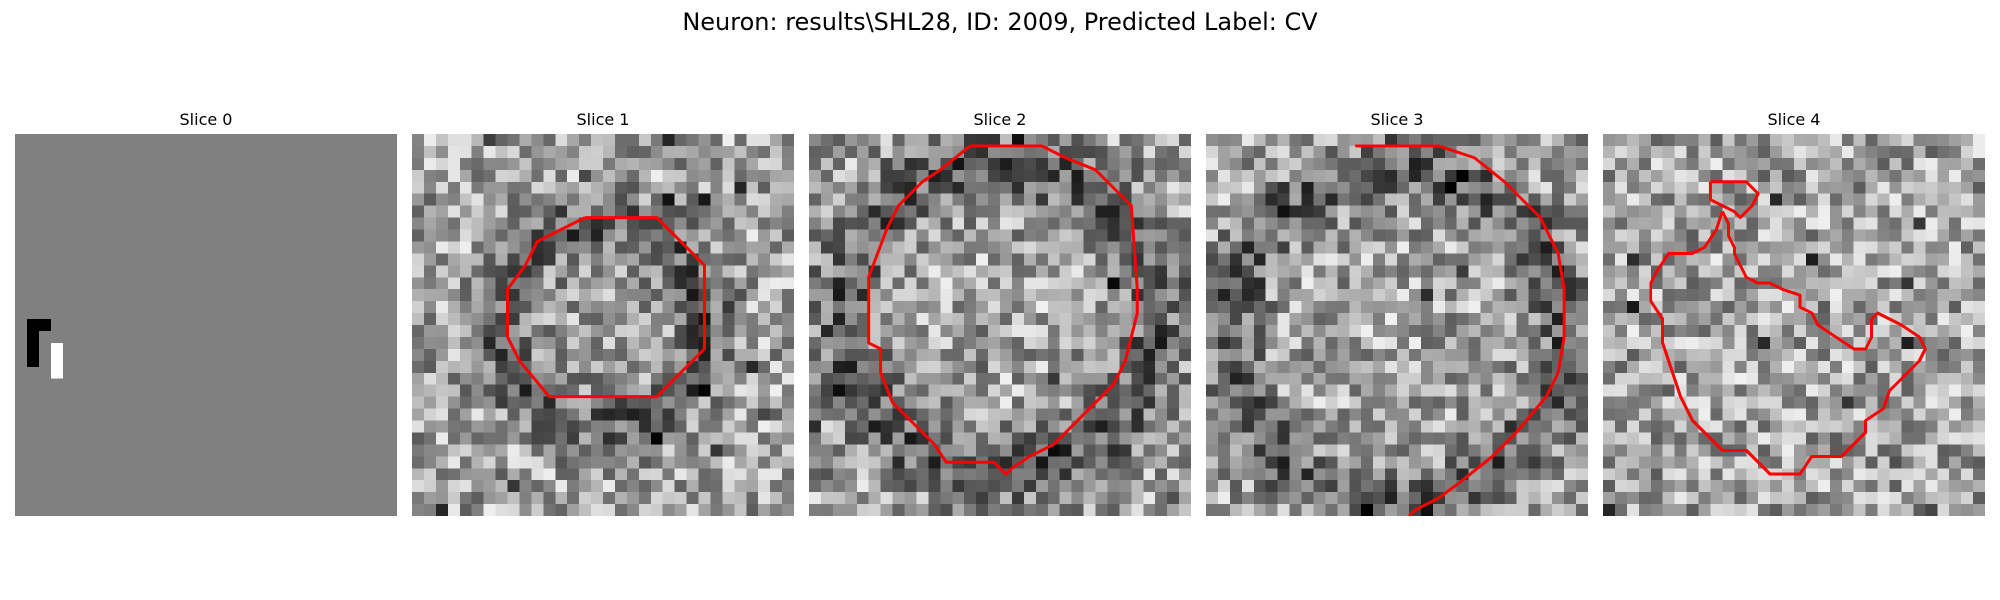 This screenshot has height=600, width=2000. Describe the element at coordinates (1794, 119) in the screenshot. I see `slice-title-4: Slice 4` at that location.